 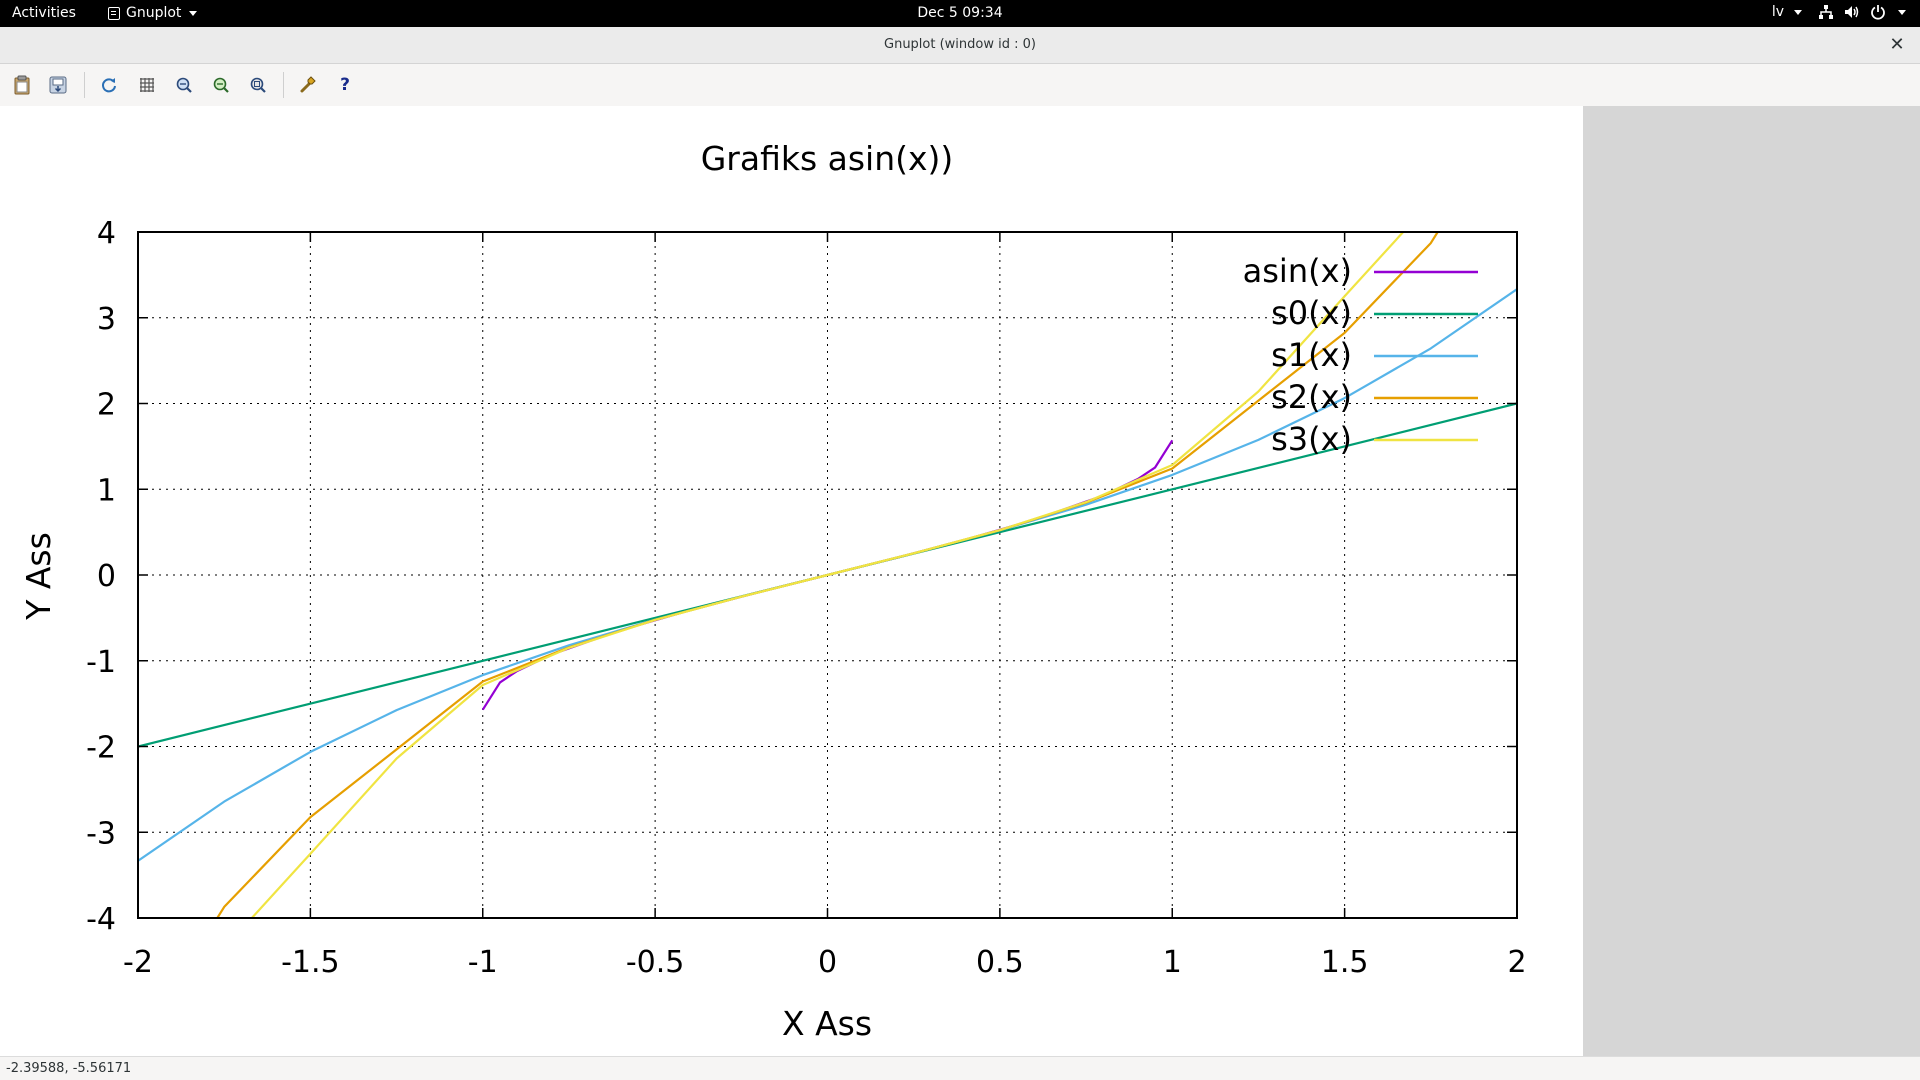 I want to click on keyboard-layout-menu: lv, so click(x=1787, y=12).